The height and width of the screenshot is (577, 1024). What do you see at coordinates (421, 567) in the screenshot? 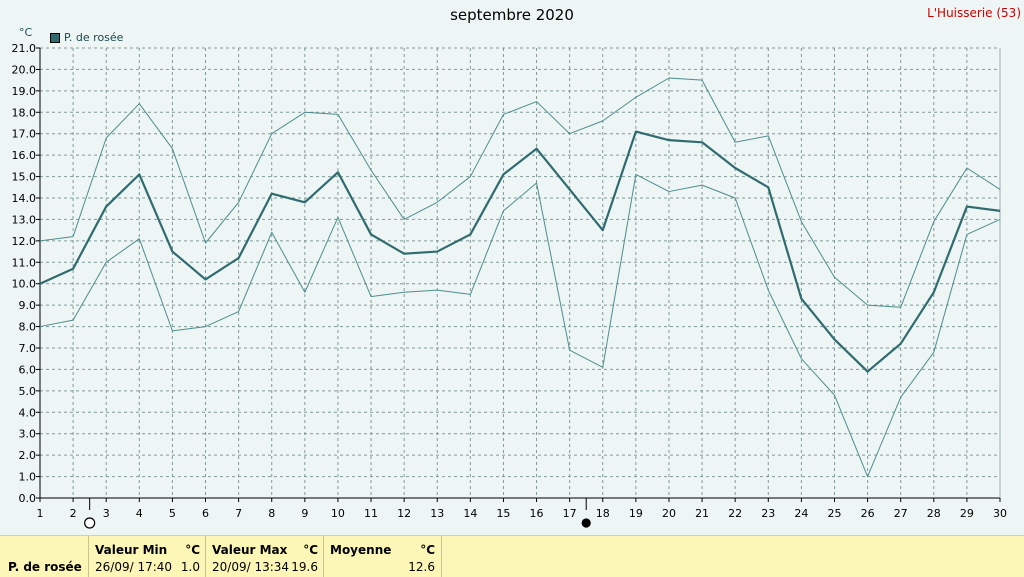
I see `stats-avg-value: 12.6` at bounding box center [421, 567].